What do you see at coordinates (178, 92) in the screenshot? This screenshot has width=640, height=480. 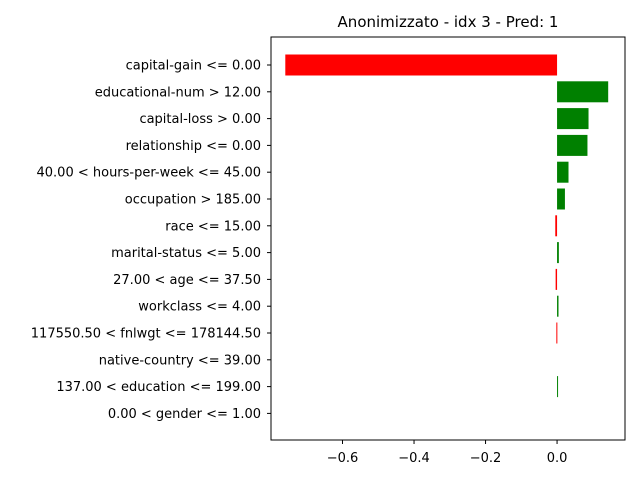 I see `y-tick-label-1: educational-num > 12.00` at bounding box center [178, 92].